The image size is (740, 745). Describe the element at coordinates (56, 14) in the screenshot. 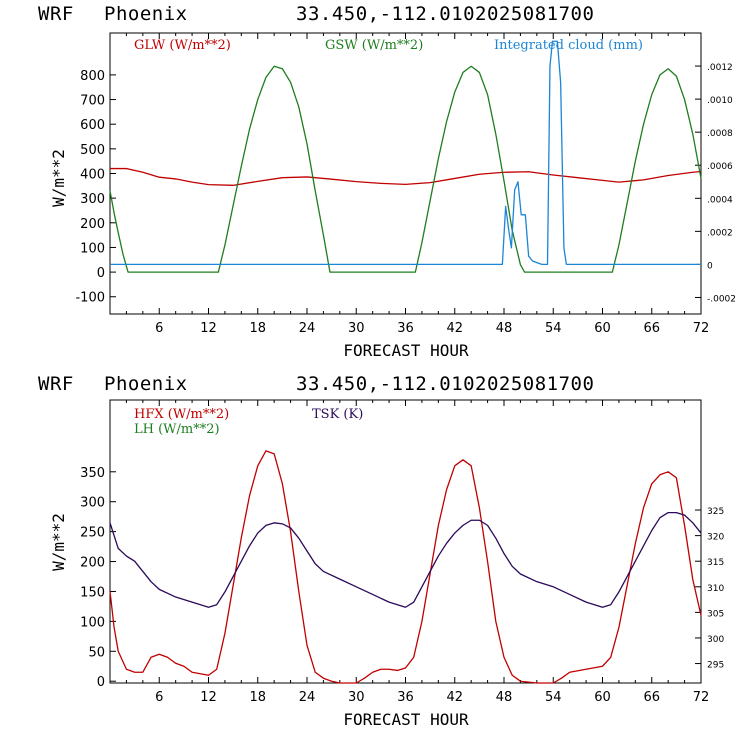

I see `top-model-label: WRF` at that location.